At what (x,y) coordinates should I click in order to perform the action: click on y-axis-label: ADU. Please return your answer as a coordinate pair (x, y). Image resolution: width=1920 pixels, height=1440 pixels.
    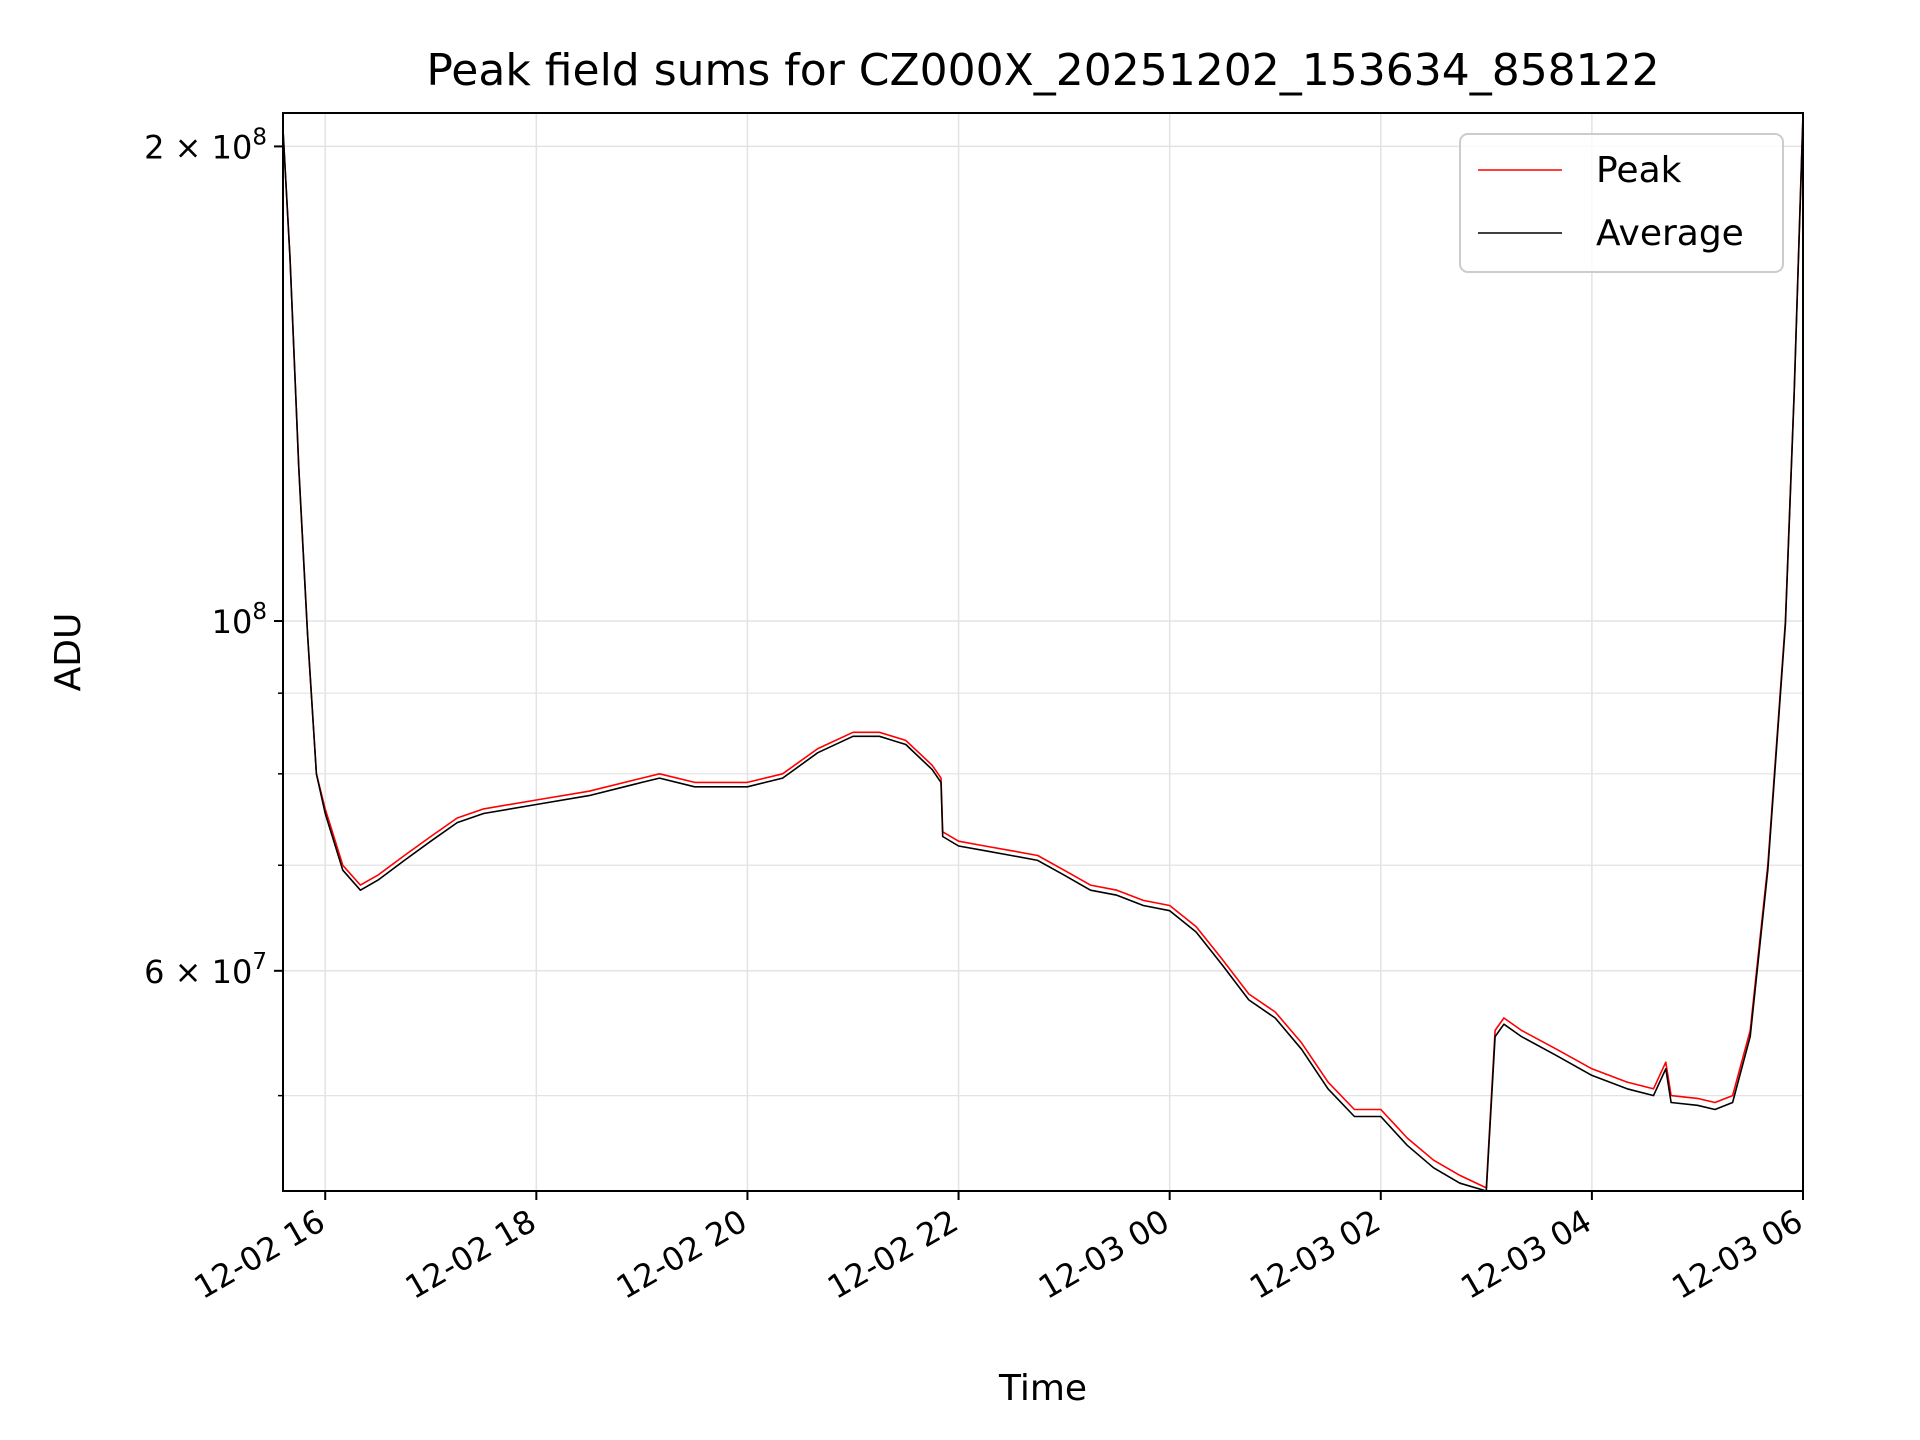
    Looking at the image, I should click on (68, 652).